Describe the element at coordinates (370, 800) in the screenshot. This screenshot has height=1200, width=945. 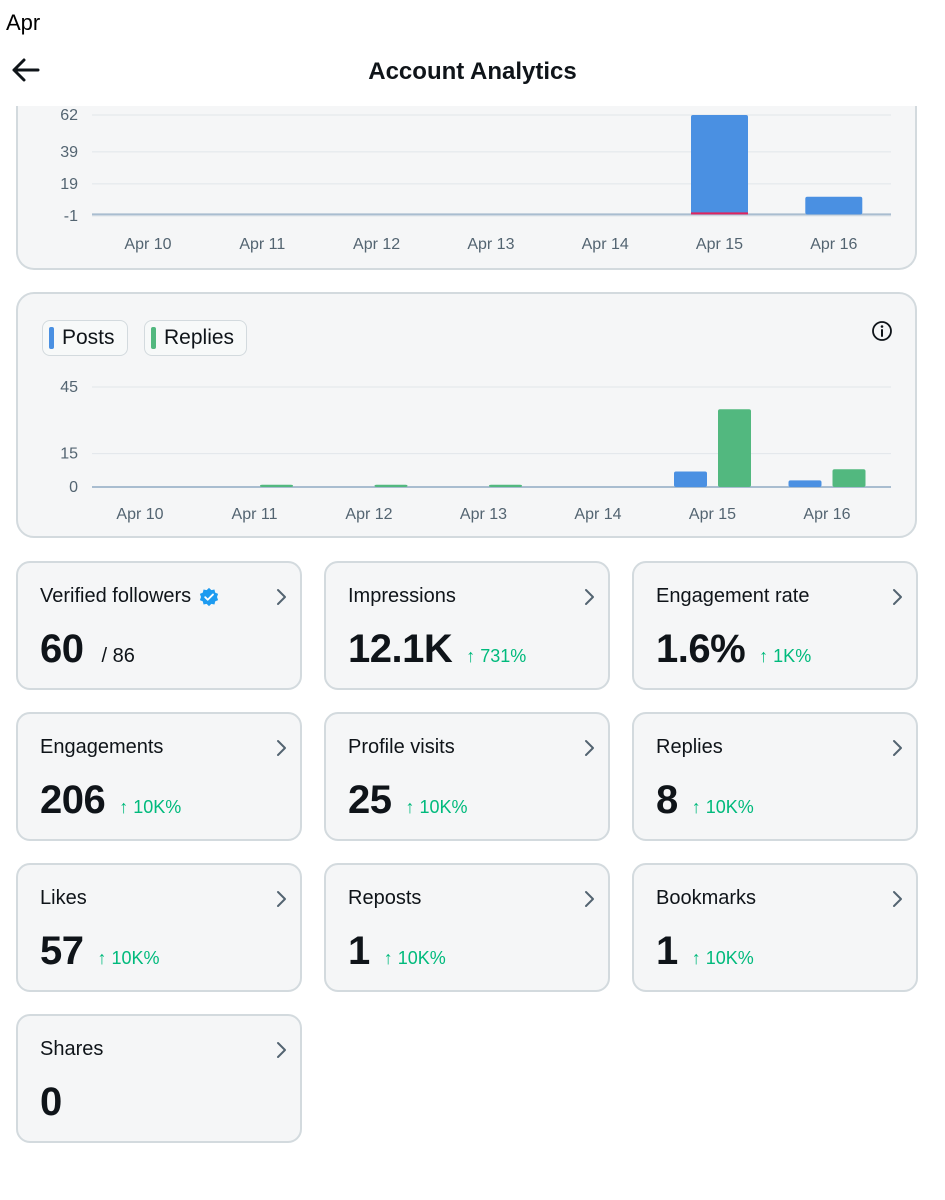
I see `stat-value: 25` at that location.